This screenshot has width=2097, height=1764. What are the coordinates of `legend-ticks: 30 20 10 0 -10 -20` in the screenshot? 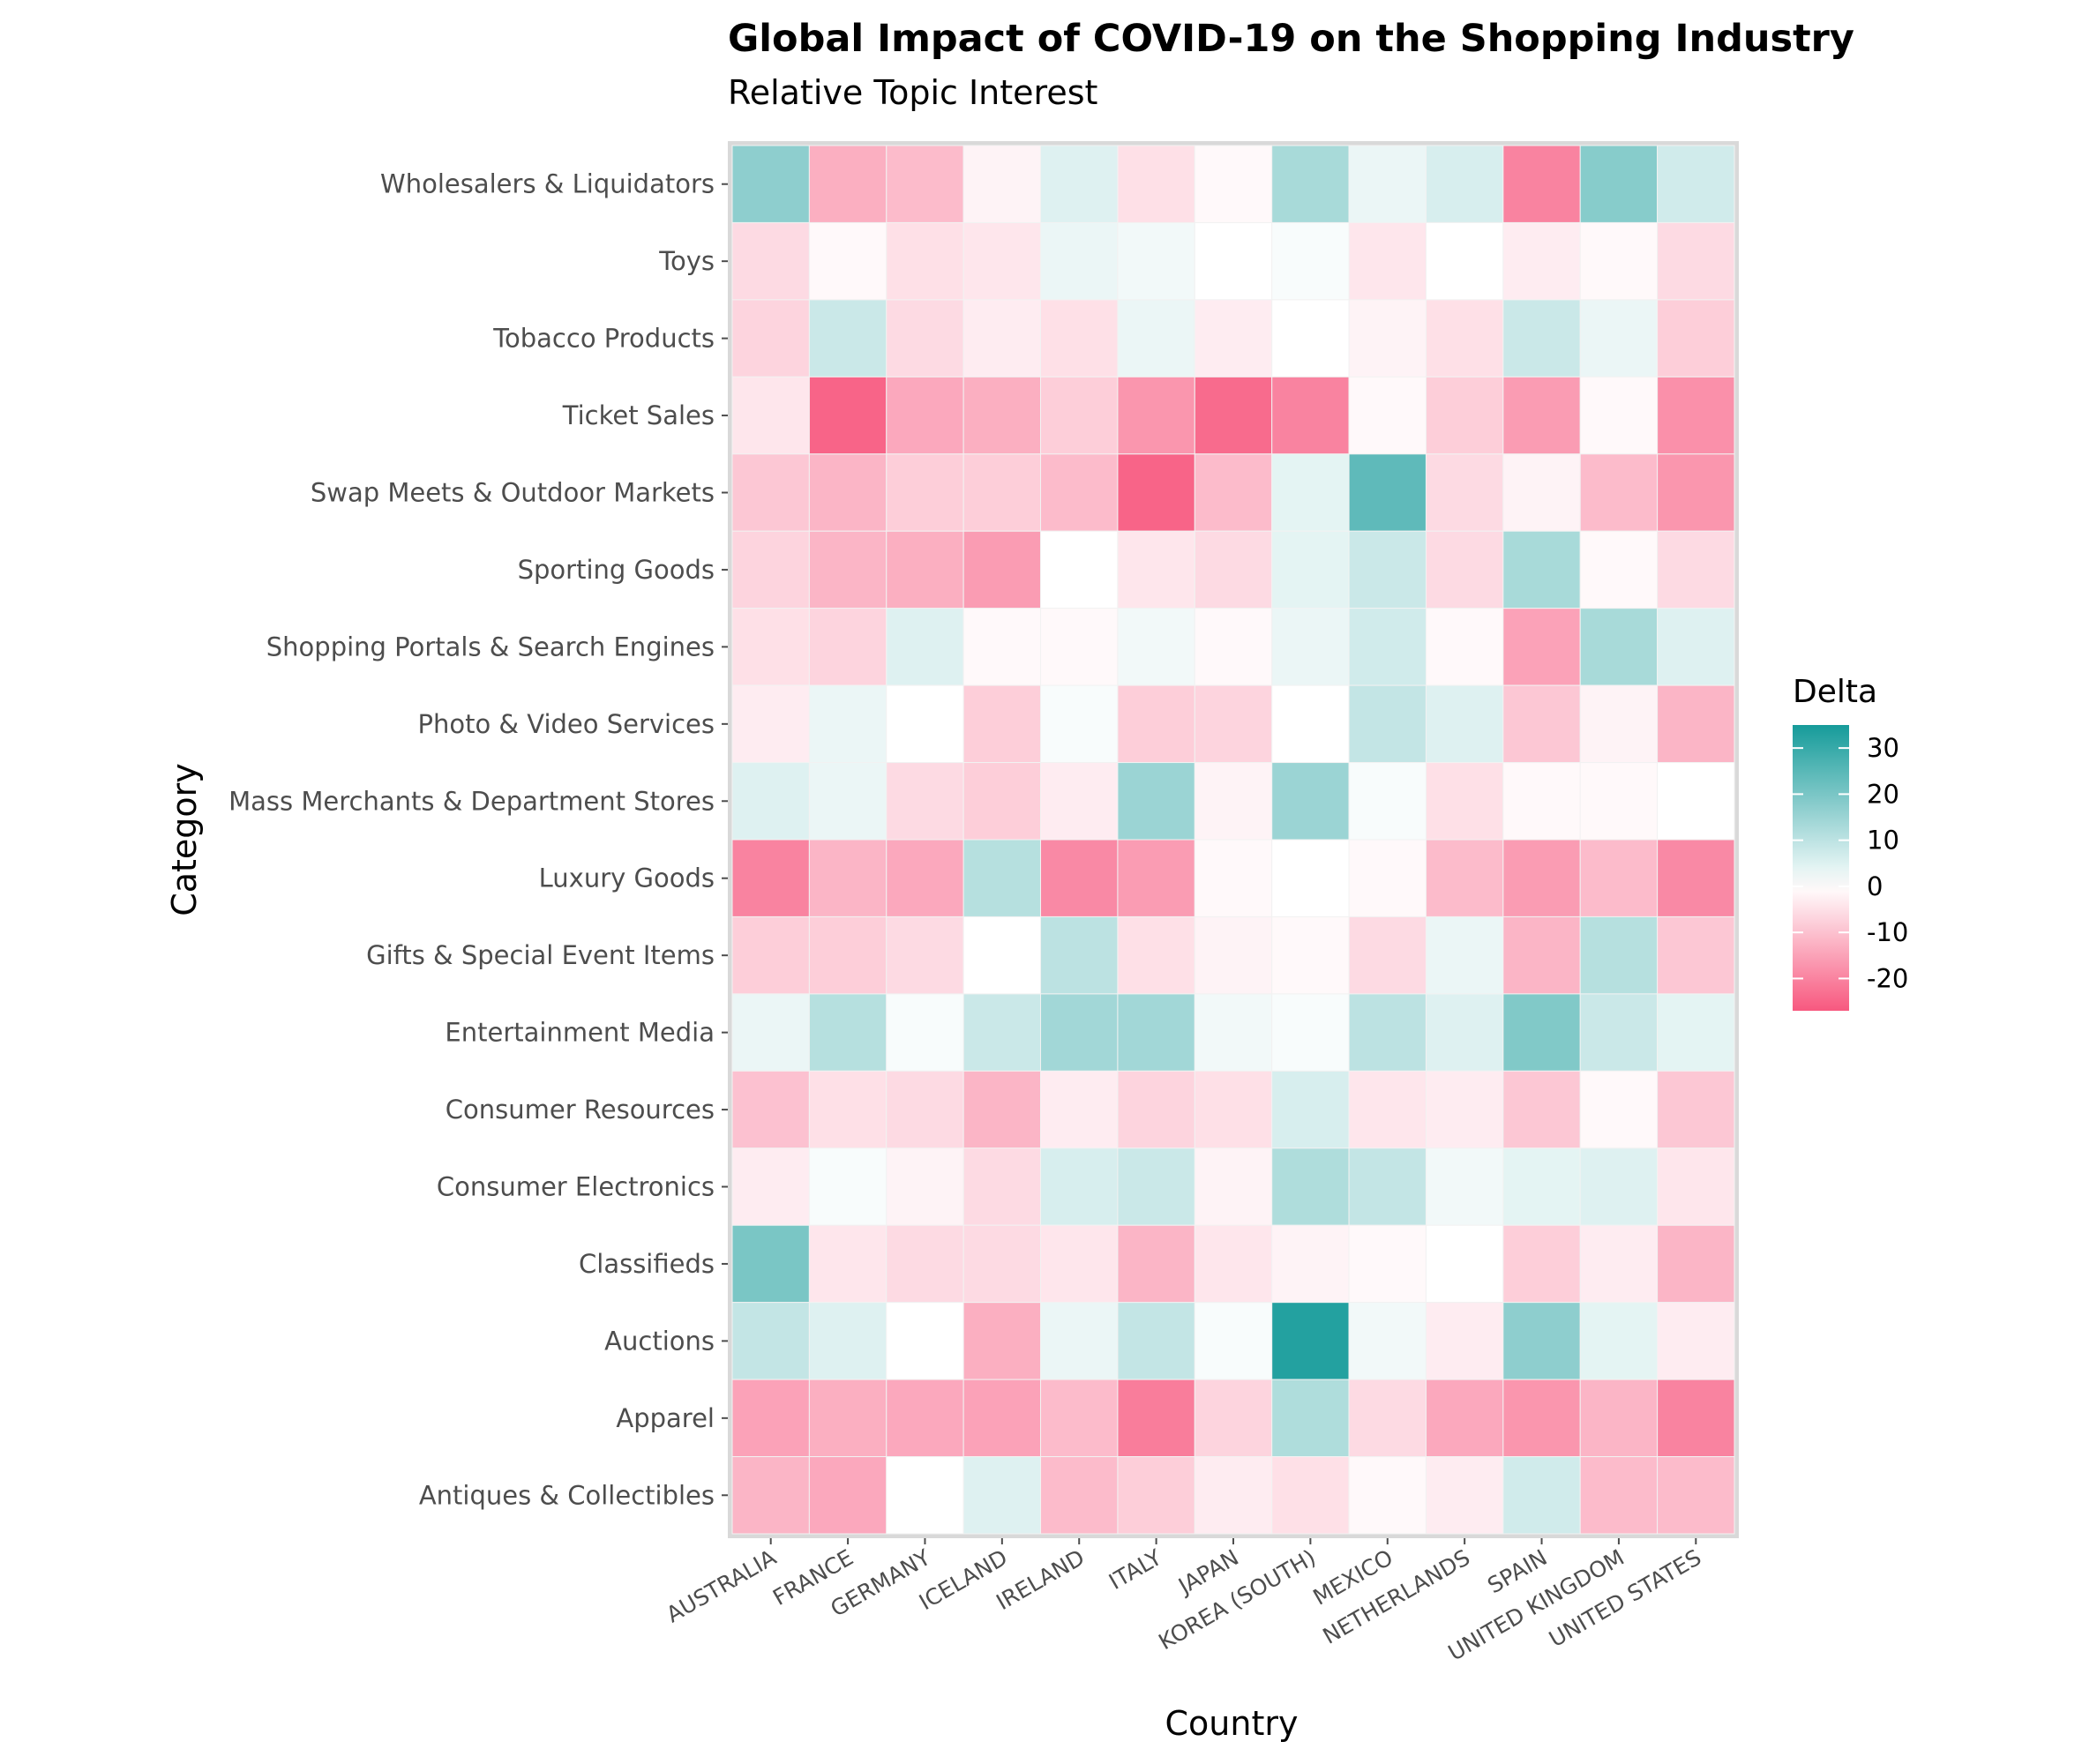 It's located at (1850, 863).